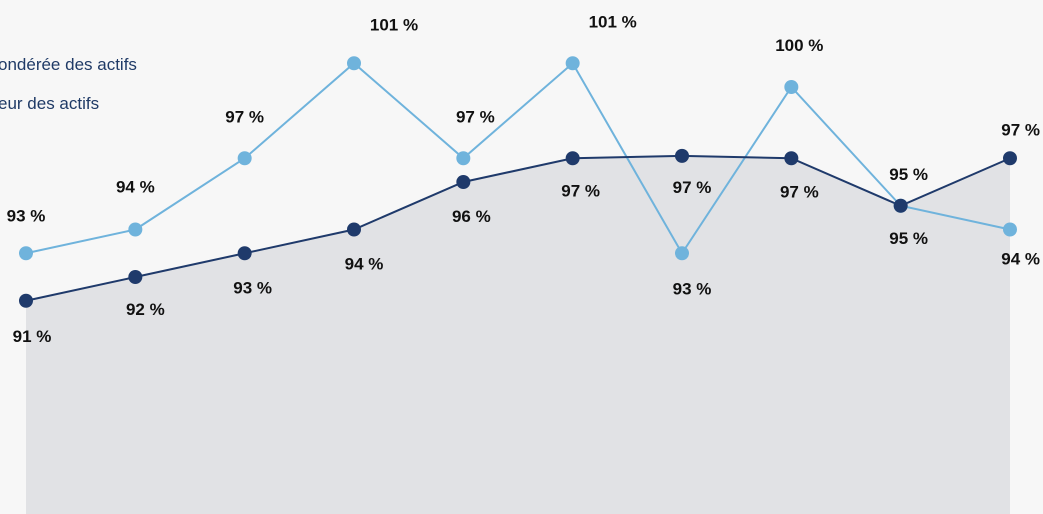 Image resolution: width=1043 pixels, height=514 pixels. What do you see at coordinates (252, 287) in the screenshot?
I see `data-label-series-1-2: 93 %` at bounding box center [252, 287].